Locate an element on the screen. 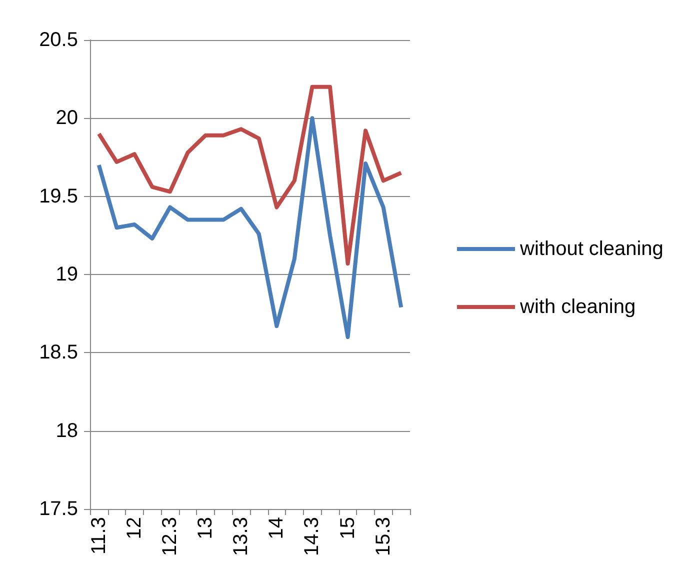  x-tick-label: 15 is located at coordinates (347, 528).